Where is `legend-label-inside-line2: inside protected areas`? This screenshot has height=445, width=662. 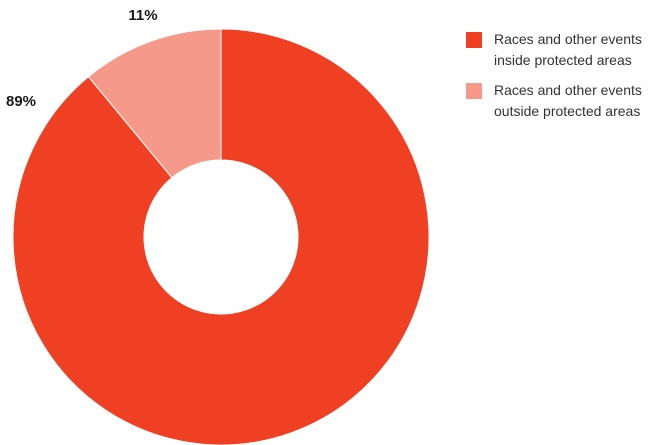
legend-label-inside-line2: inside protected areas is located at coordinates (563, 60).